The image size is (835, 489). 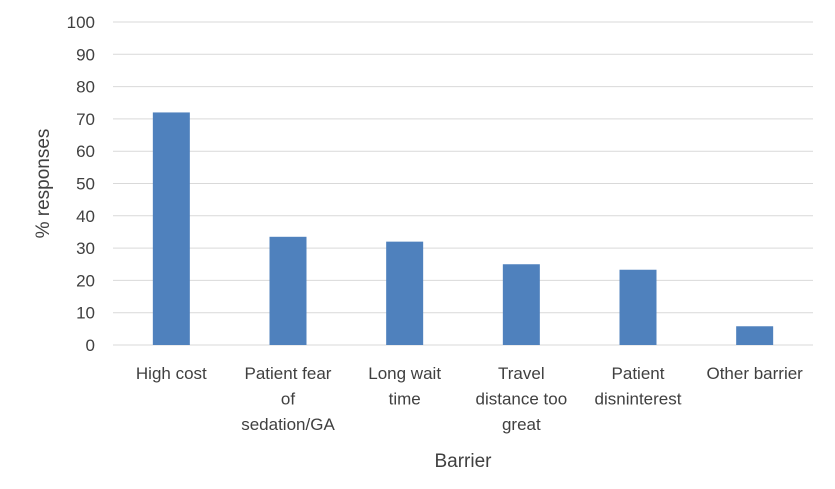 I want to click on y-tick-label: 70, so click(x=85, y=119).